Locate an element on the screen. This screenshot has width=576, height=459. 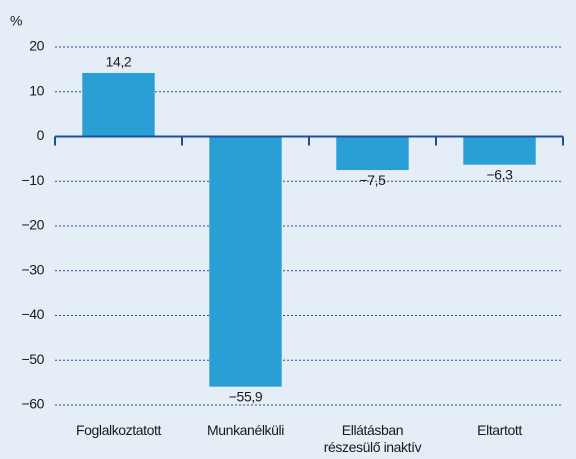
value-label: −6,3 is located at coordinates (499, 174).